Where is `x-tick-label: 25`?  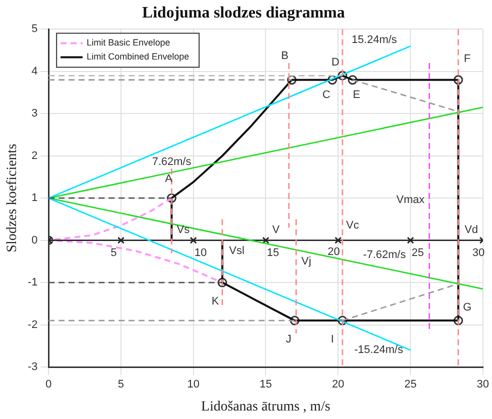
x-tick-label: 25 is located at coordinates (410, 384).